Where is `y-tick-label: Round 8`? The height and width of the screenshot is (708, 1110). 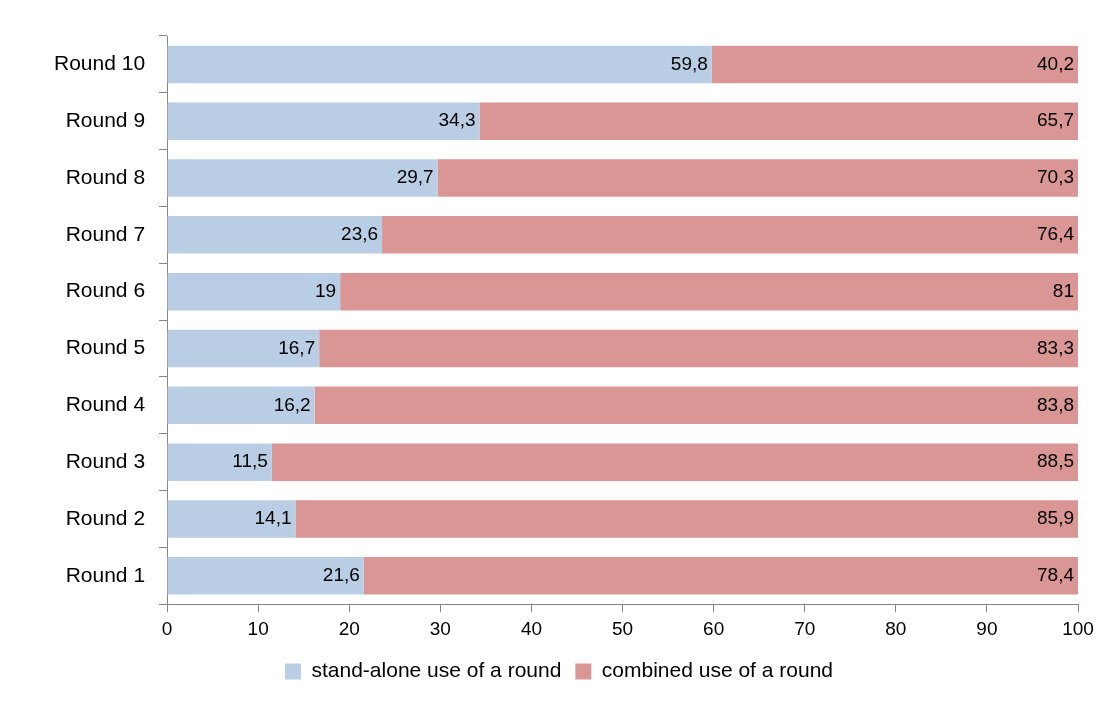
y-tick-label: Round 8 is located at coordinates (105, 176).